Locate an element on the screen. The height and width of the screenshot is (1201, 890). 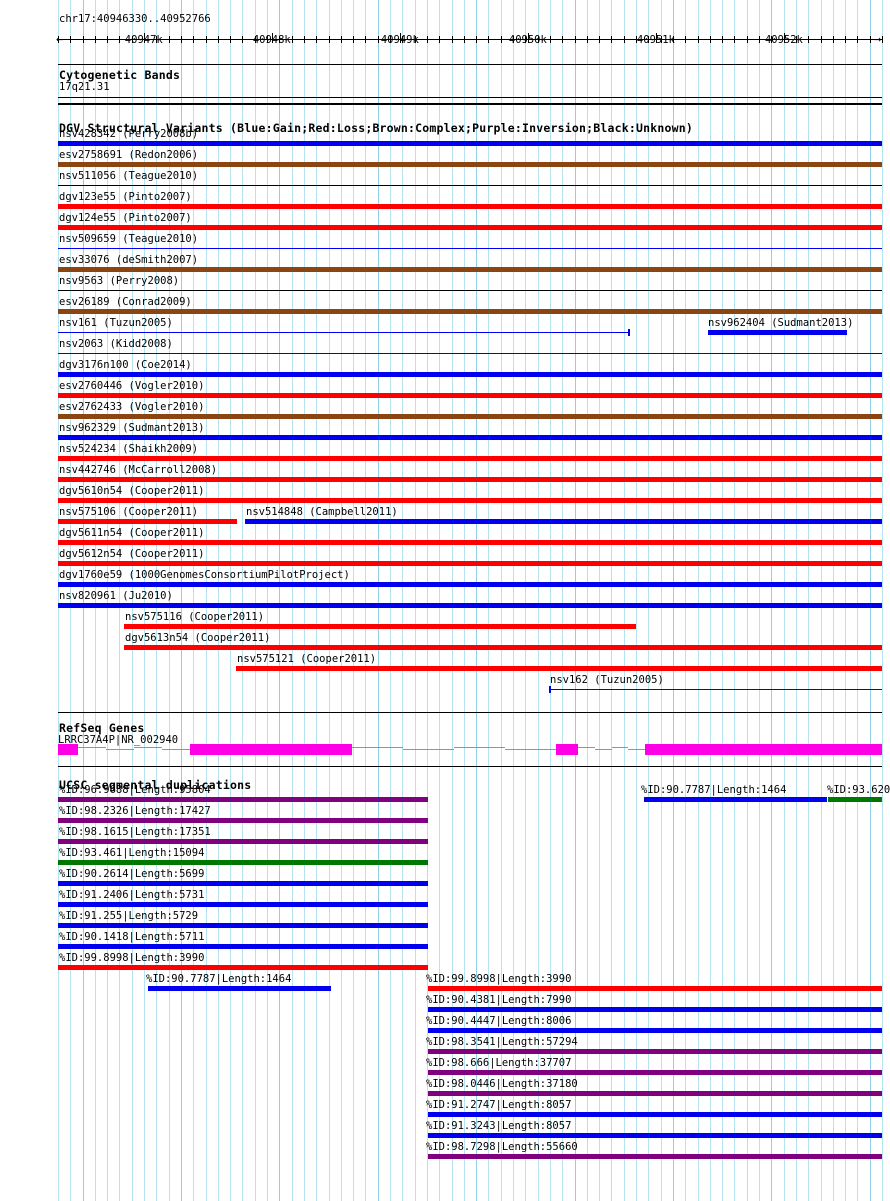
dgv-variant-label: nsv962404 (Sudmant2013) is located at coordinates (781, 323).